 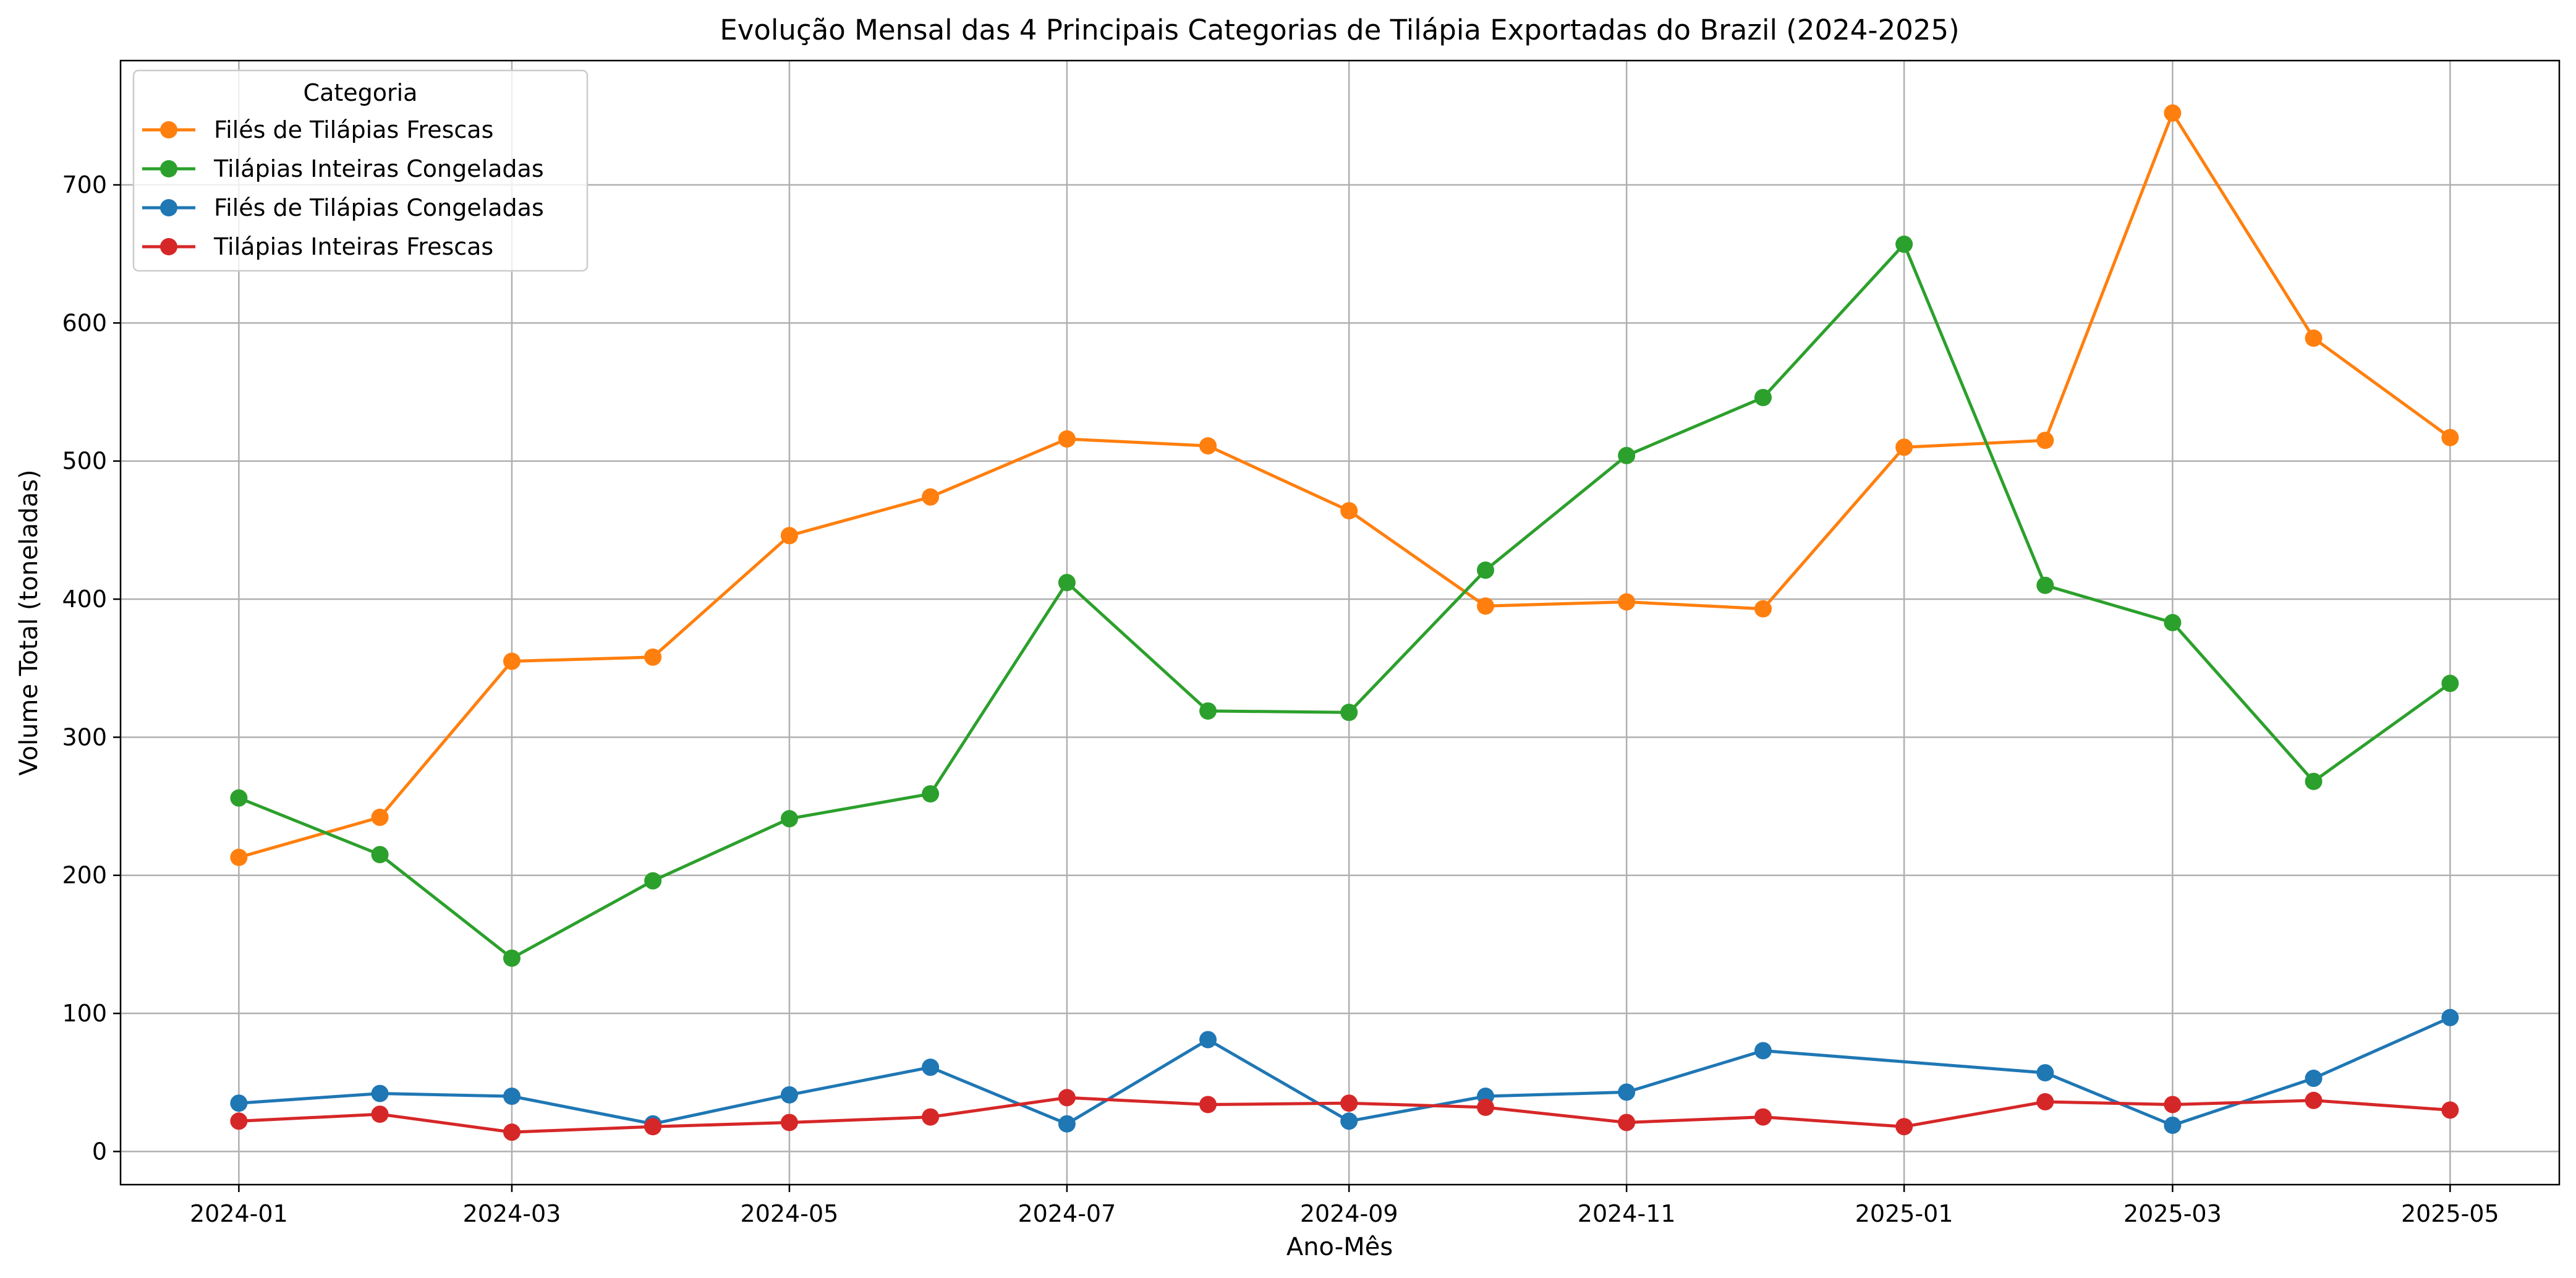 What do you see at coordinates (361, 92) in the screenshot?
I see `legend-title: Categoria` at bounding box center [361, 92].